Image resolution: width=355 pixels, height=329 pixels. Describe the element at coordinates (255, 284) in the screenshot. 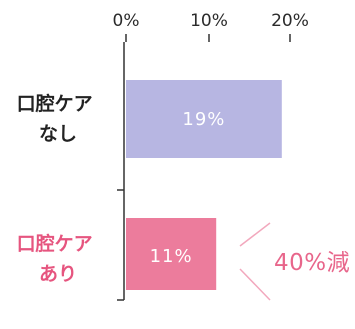

I see `annotation-bracket-lower` at that location.